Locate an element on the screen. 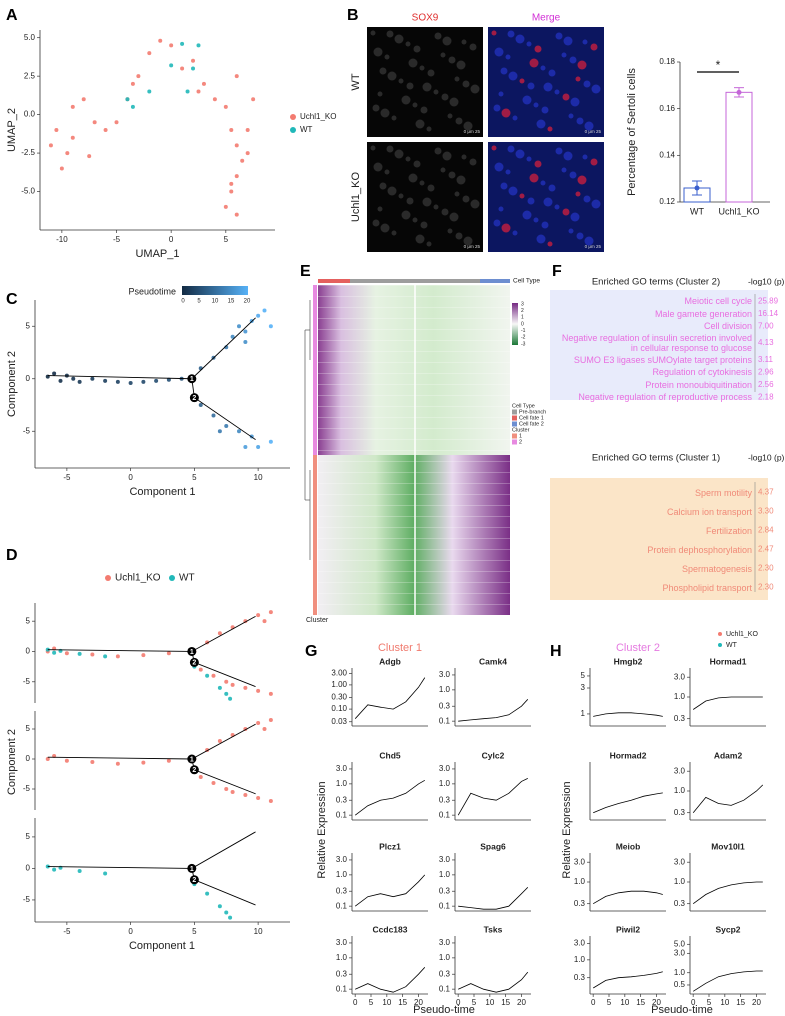 The width and height of the screenshot is (785, 1016). x-tick-label: 15 is located at coordinates (740, 1002).